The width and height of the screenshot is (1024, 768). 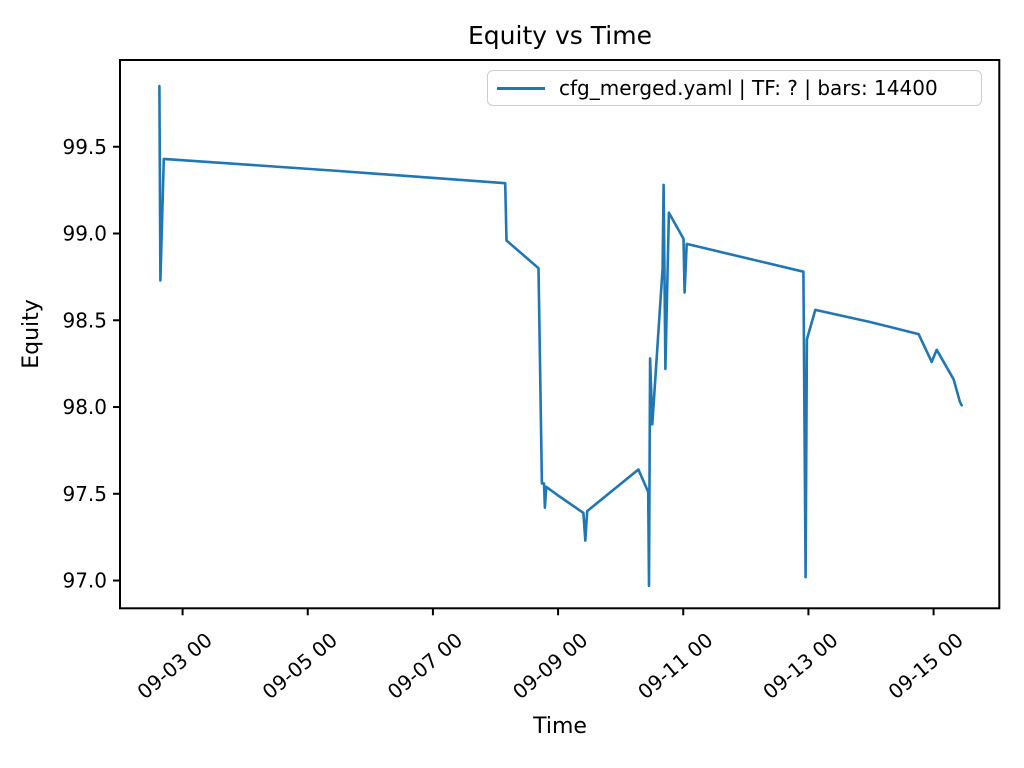 What do you see at coordinates (800, 666) in the screenshot?
I see `x-tick-label: 09-13 00` at bounding box center [800, 666].